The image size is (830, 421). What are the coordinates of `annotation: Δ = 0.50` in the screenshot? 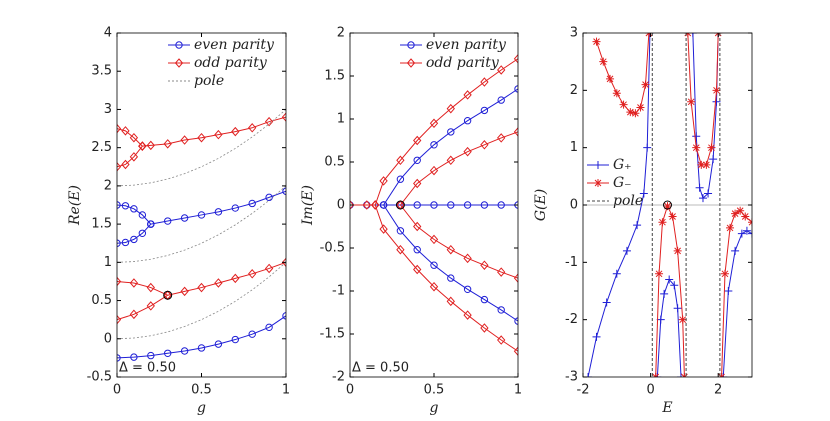 It's located at (380, 368).